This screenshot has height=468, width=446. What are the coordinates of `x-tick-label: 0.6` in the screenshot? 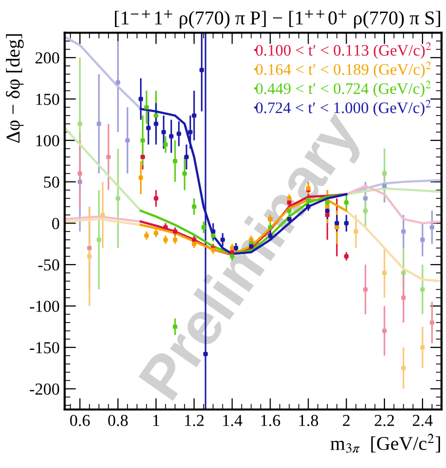 It's located at (80, 420).